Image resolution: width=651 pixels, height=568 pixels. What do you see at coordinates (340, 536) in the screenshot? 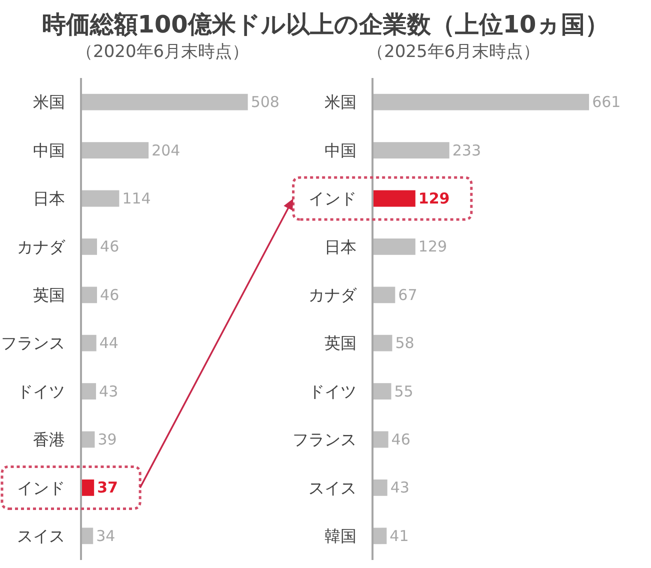
I see `y-tick-label: 韓国` at bounding box center [340, 536].